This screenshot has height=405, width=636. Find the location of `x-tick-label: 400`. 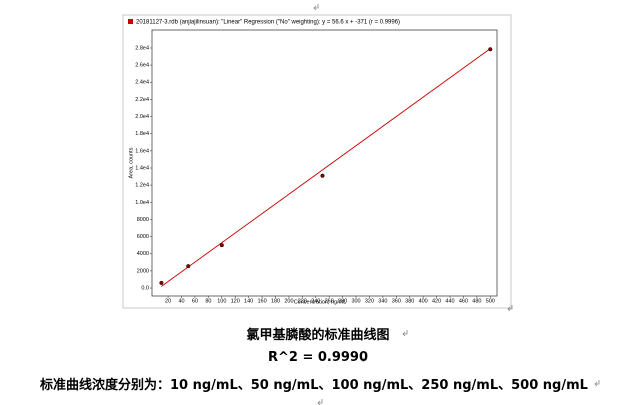

x-tick-label: 400 is located at coordinates (423, 301).